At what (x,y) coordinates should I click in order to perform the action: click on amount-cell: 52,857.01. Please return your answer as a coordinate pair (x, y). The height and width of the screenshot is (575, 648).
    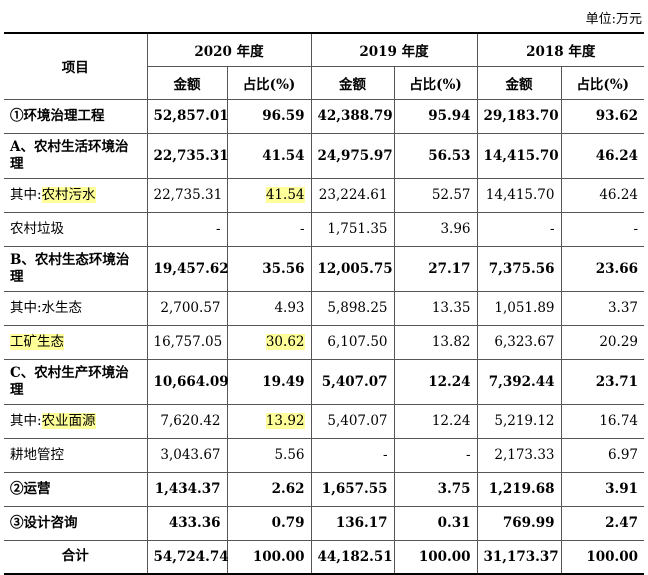
    Looking at the image, I should click on (187, 116).